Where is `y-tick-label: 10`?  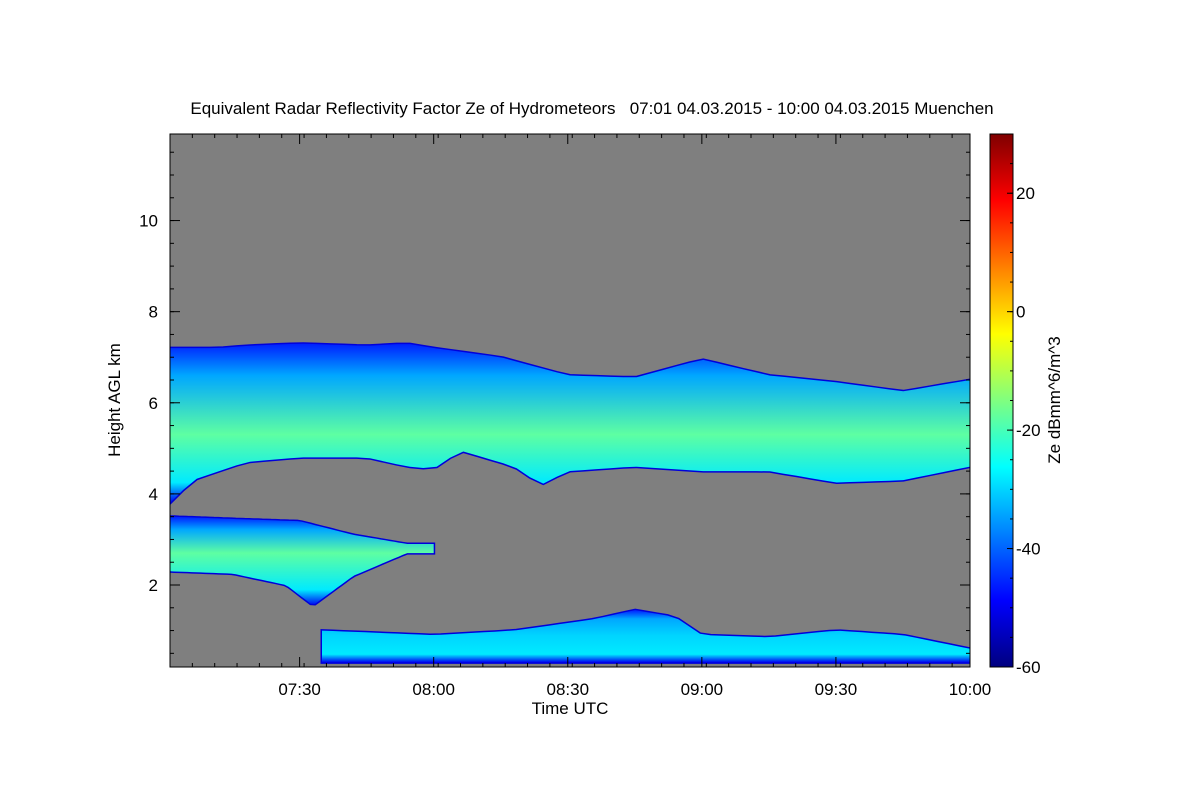 y-tick-label: 10 is located at coordinates (148, 221).